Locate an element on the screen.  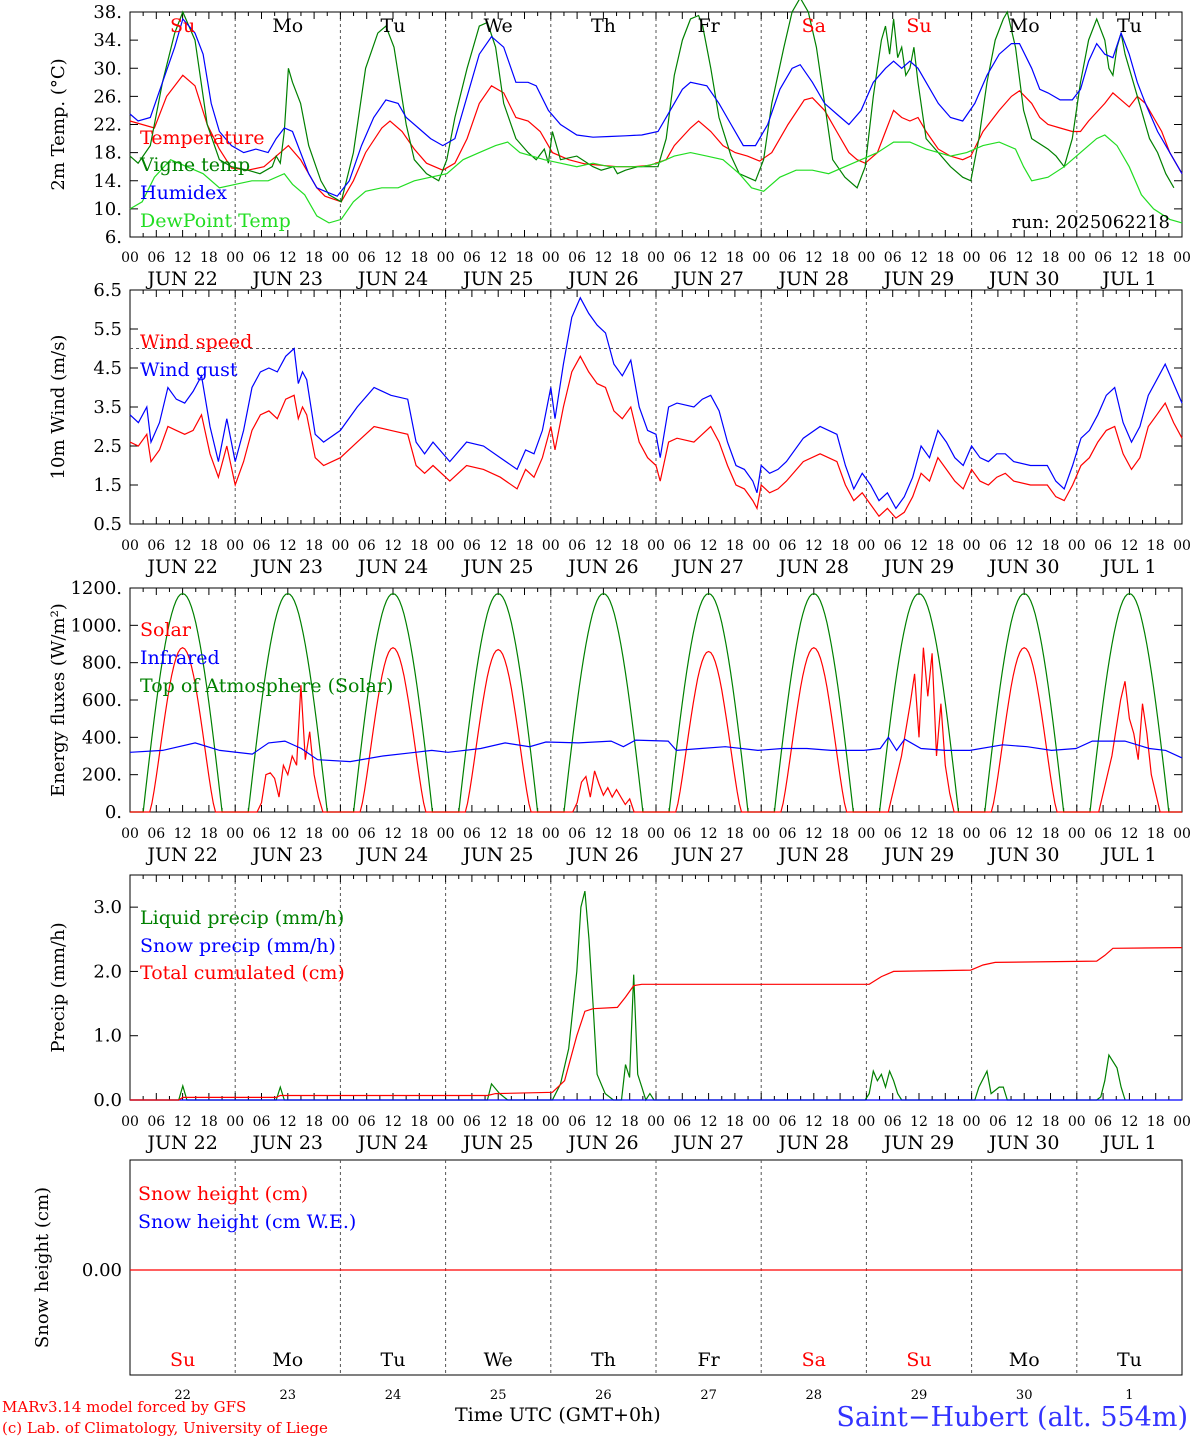
legend-temperature: Temperature is located at coordinates (202, 138).